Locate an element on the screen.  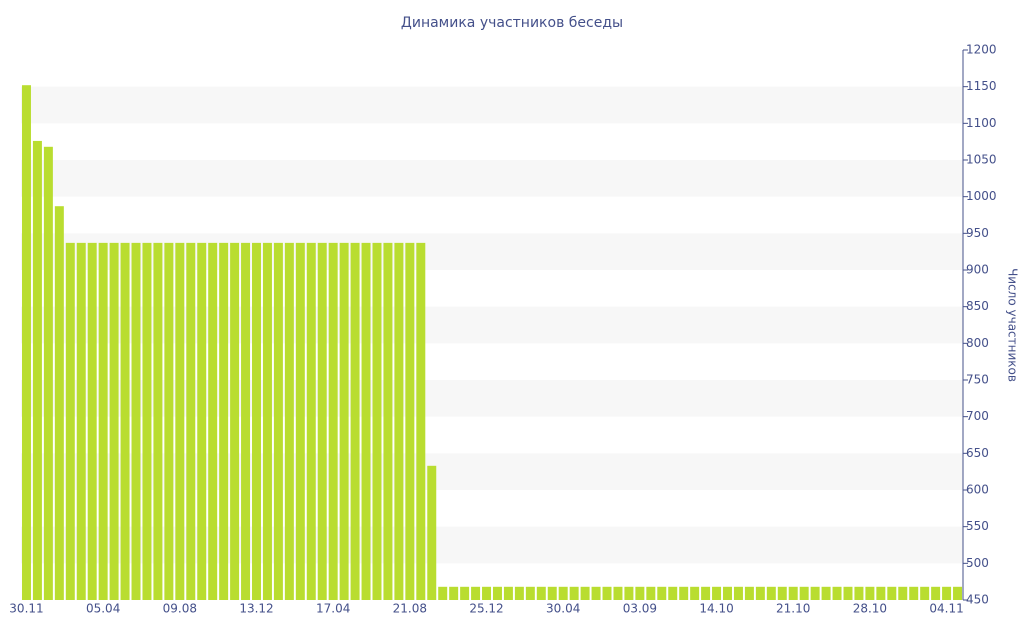
x-tick-label: 21.10 is located at coordinates (793, 609).